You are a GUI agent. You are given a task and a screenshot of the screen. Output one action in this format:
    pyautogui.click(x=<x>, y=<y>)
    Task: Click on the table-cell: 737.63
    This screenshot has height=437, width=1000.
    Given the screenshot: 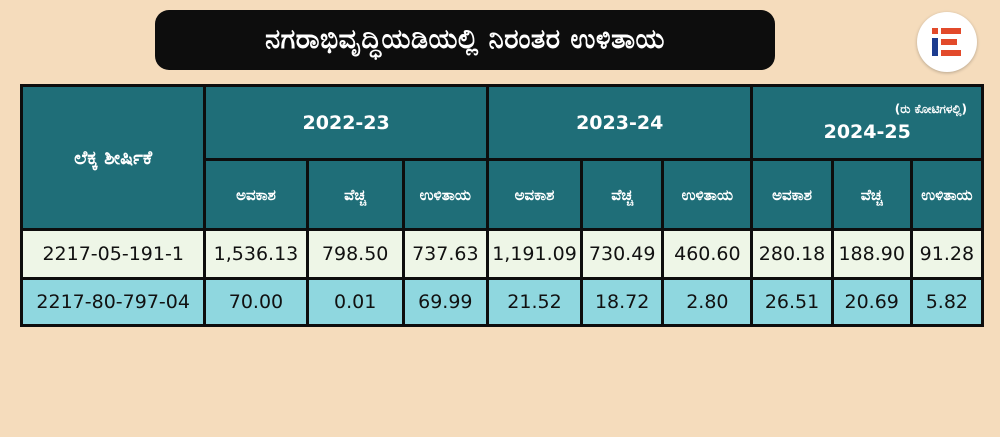 What is the action you would take?
    pyautogui.click(x=445, y=254)
    